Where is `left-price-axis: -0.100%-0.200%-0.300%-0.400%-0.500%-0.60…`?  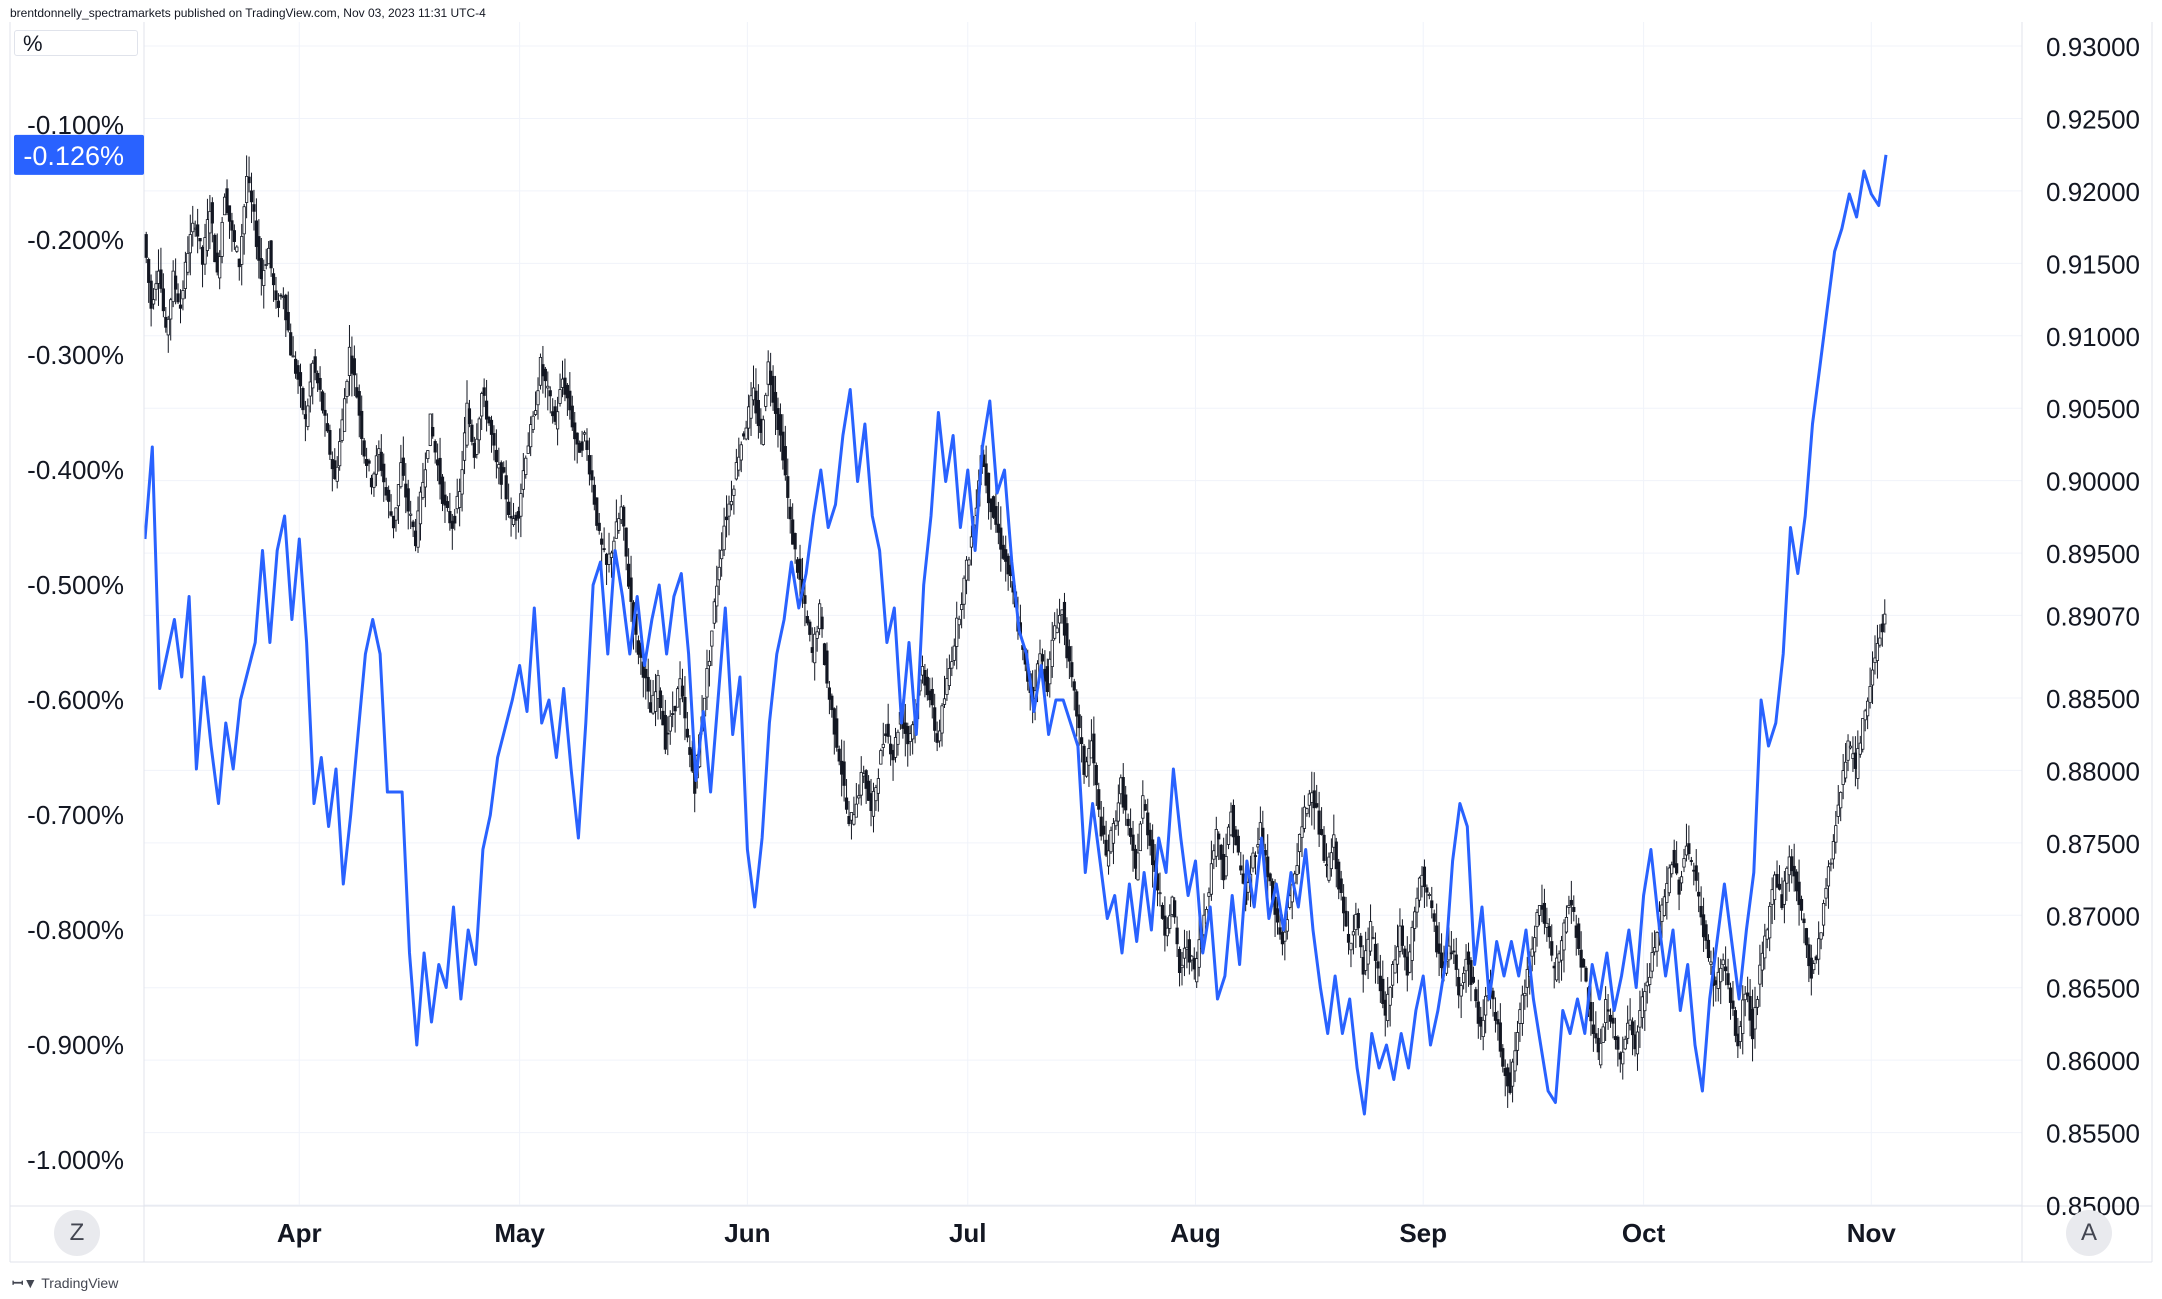 left-price-axis: -0.100%-0.200%-0.300%-0.400%-0.500%-0.60… is located at coordinates (75, 642).